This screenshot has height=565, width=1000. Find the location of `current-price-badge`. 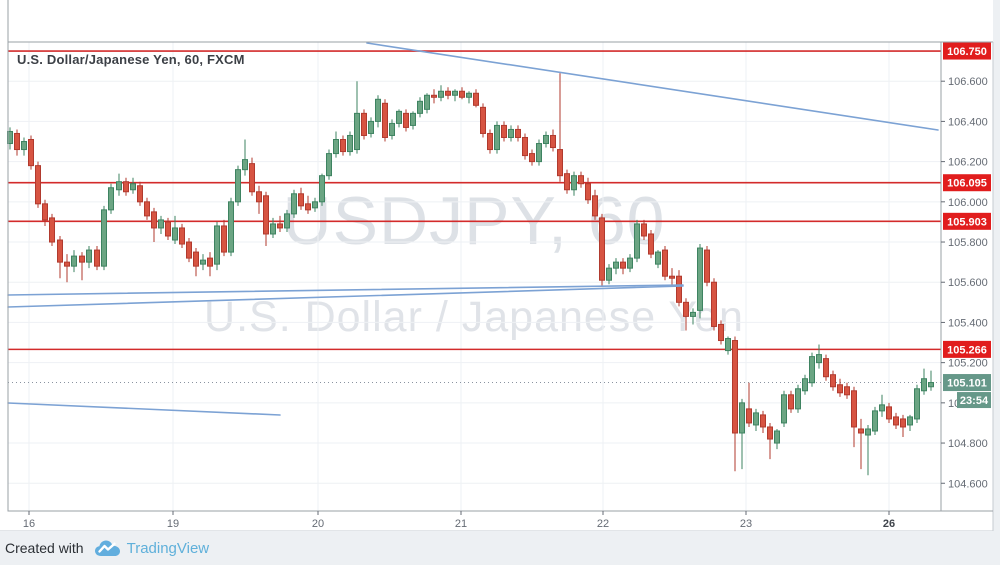

current-price-badge is located at coordinates (967, 383).